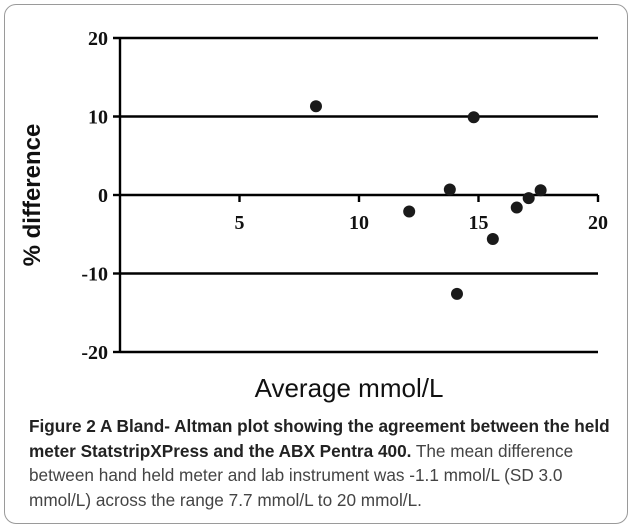 Image resolution: width=634 pixels, height=530 pixels. I want to click on y-axis-label: % difference, so click(32, 195).